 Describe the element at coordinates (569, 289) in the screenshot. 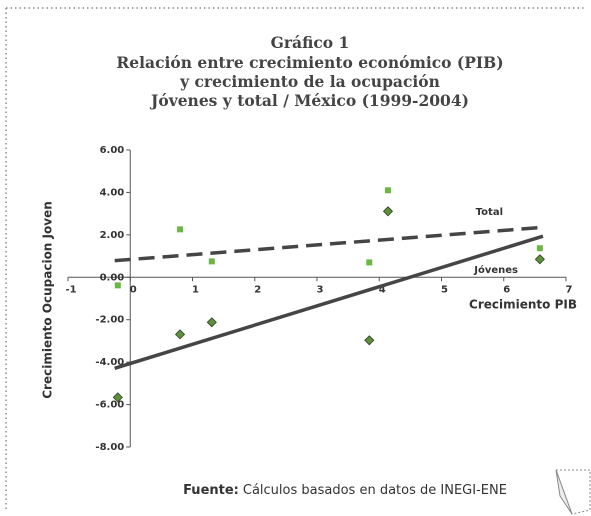

I see `x-tick-label: 7` at that location.